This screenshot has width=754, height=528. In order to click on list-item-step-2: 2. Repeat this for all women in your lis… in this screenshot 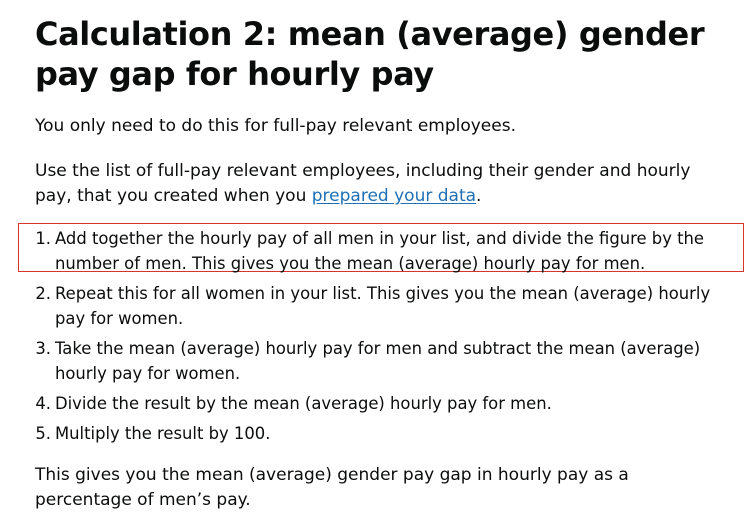, I will do `click(390, 306)`.